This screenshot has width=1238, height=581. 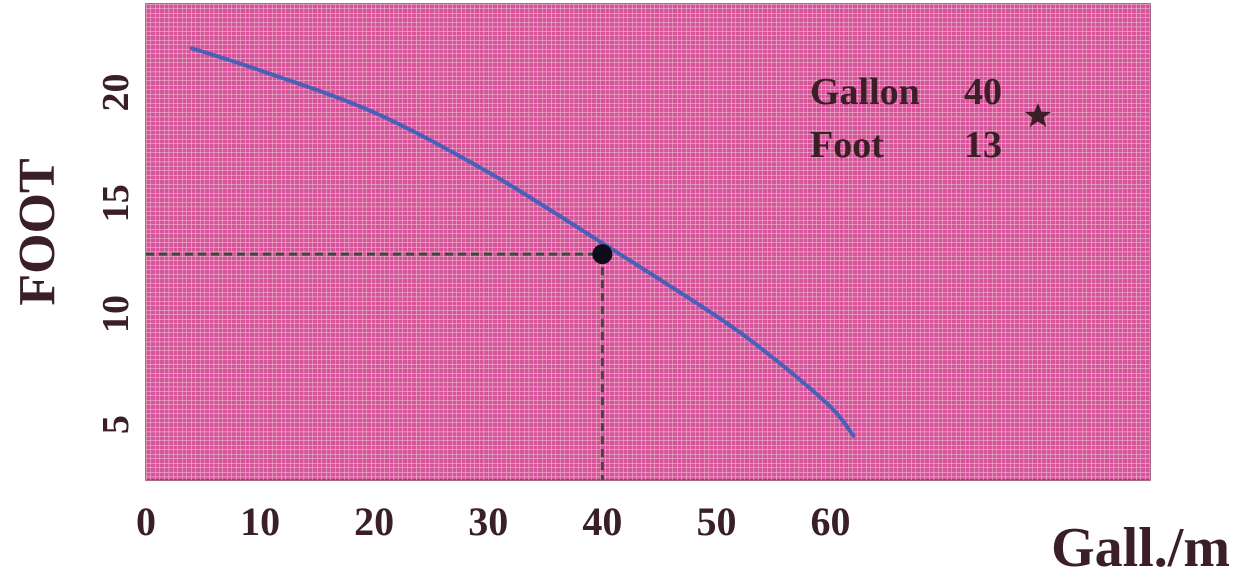 What do you see at coordinates (847, 145) in the screenshot?
I see `annotation-label-foot: Foot` at bounding box center [847, 145].